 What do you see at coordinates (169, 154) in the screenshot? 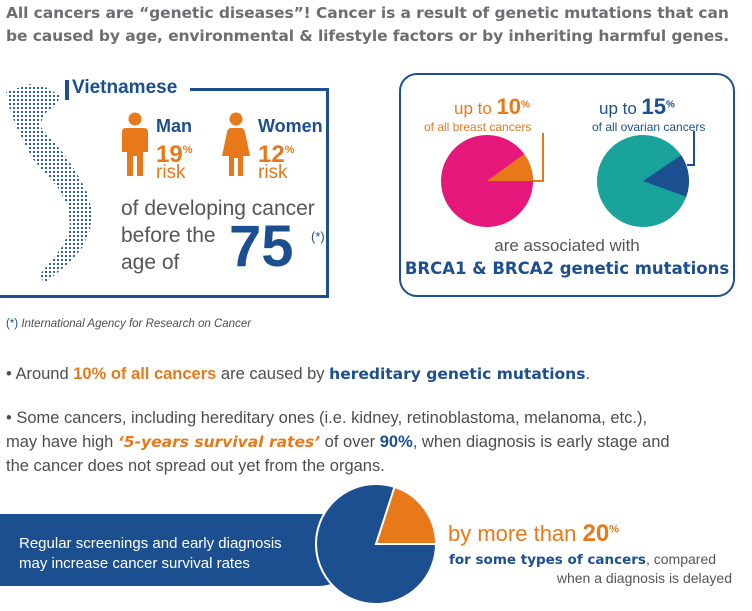
I see `man-value: 19` at bounding box center [169, 154].